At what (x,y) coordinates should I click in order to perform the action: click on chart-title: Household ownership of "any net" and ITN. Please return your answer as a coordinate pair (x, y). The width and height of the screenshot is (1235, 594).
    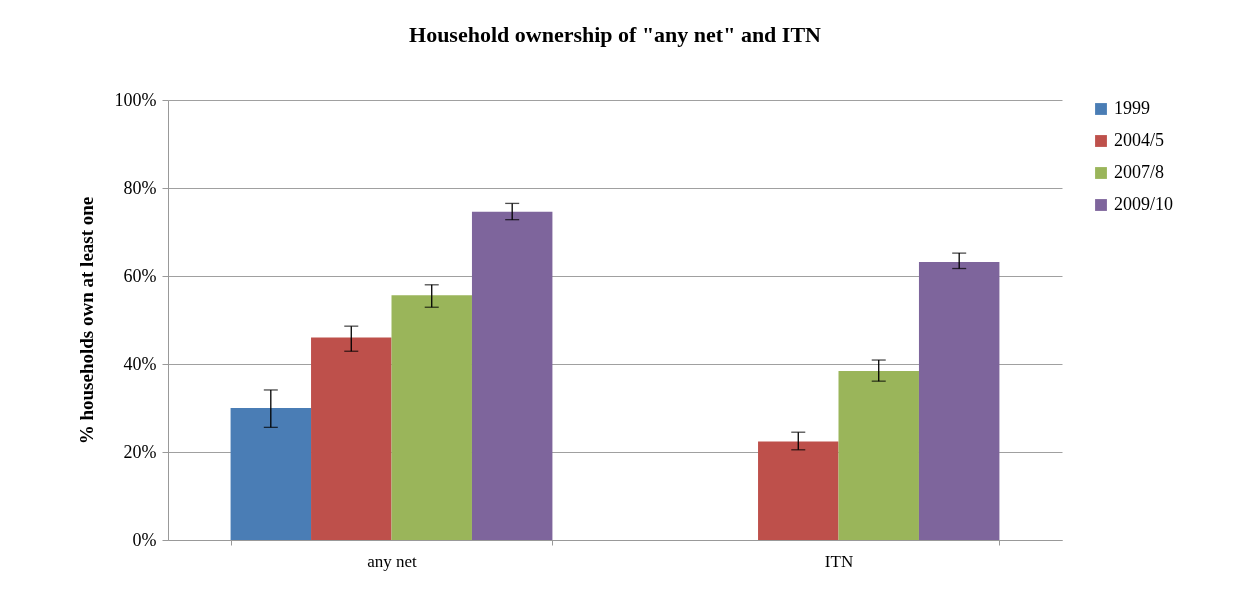
    Looking at the image, I should click on (615, 34).